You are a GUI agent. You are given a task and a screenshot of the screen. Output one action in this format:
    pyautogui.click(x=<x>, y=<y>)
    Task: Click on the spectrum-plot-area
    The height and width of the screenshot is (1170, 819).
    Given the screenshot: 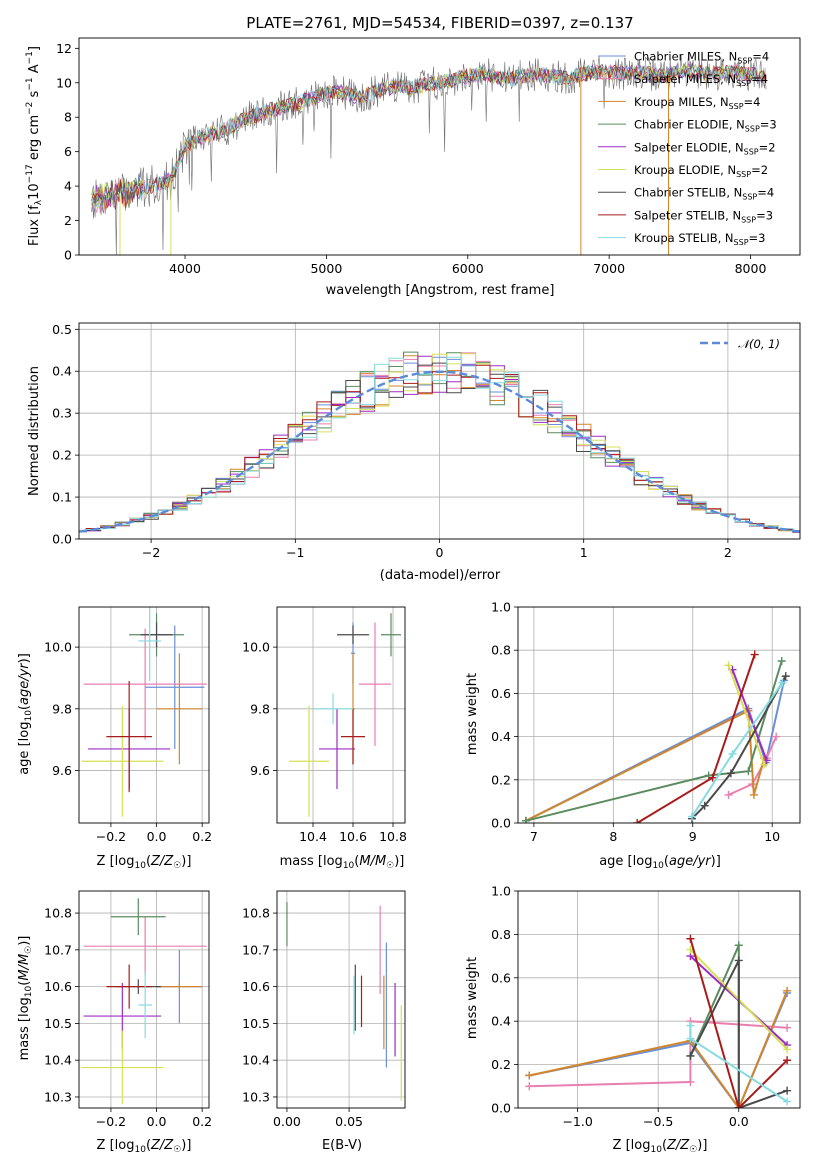 What is the action you would take?
    pyautogui.click(x=429, y=154)
    